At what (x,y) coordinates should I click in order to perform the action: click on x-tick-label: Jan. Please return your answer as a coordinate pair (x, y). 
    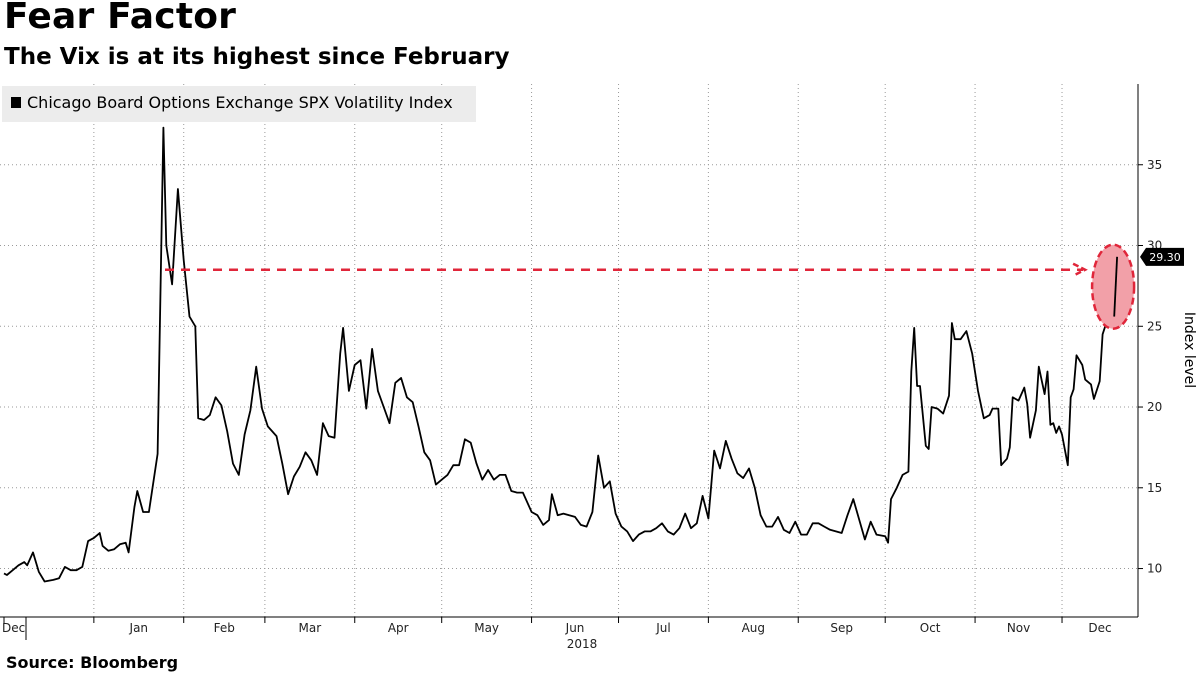
    Looking at the image, I should click on (139, 628).